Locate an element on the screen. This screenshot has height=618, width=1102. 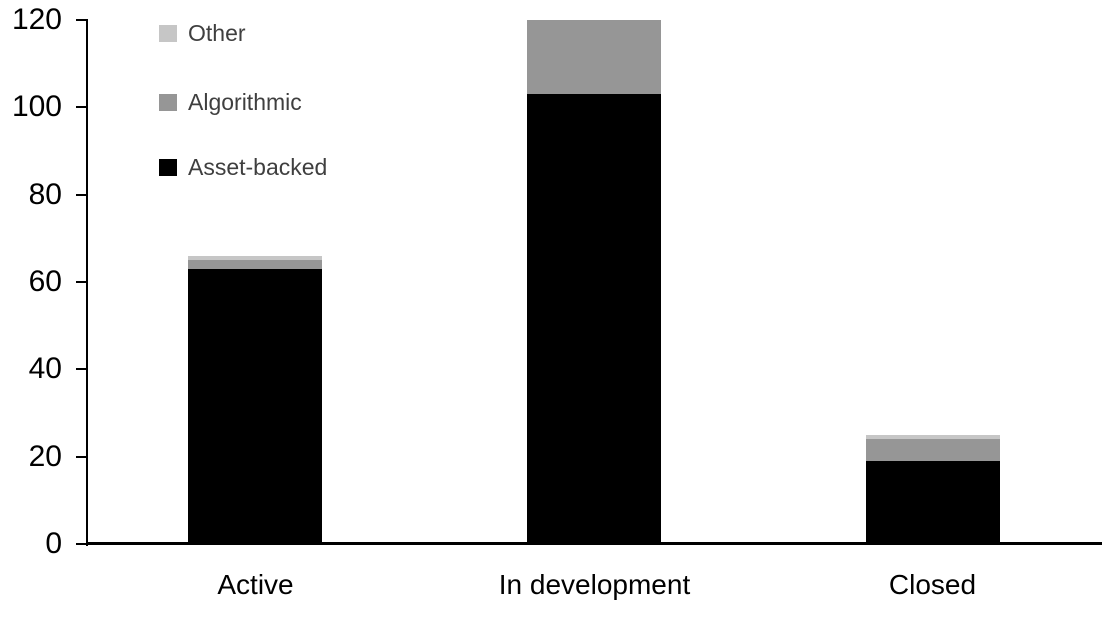
x-axis-label-closed: Closed is located at coordinates (932, 584).